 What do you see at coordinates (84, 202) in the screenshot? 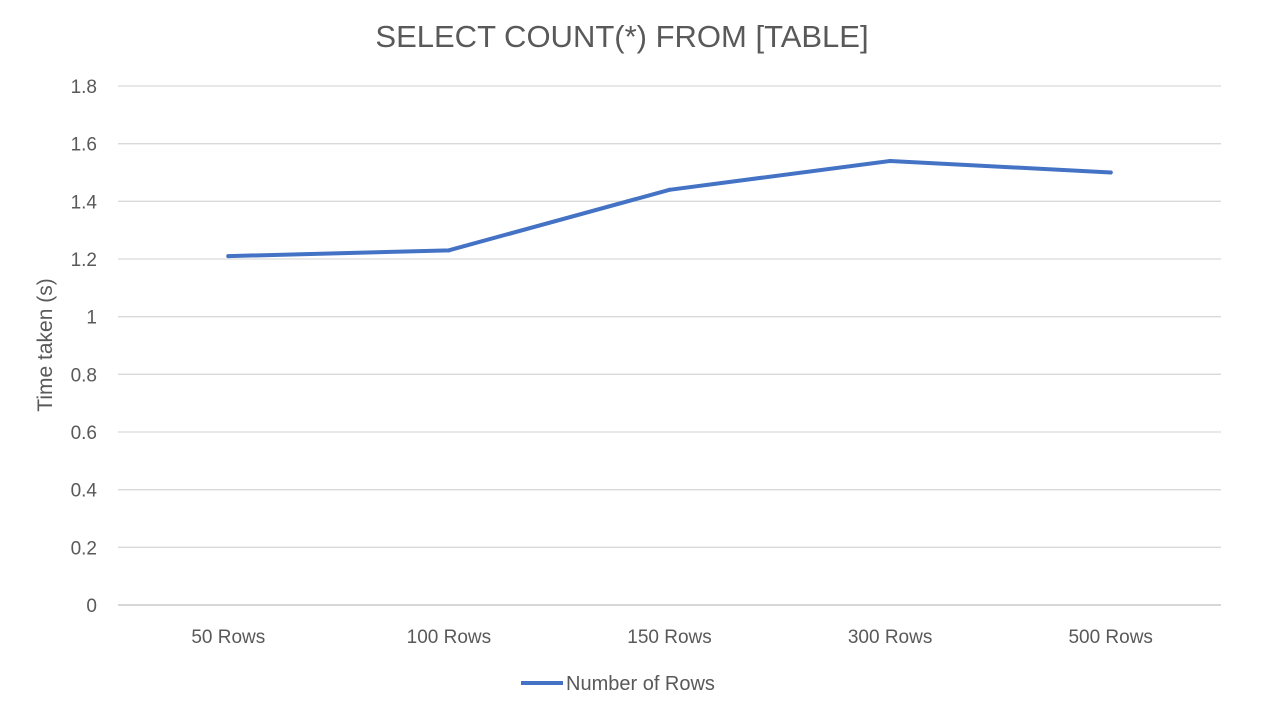
I see `y-tick-label: 1.4` at bounding box center [84, 202].